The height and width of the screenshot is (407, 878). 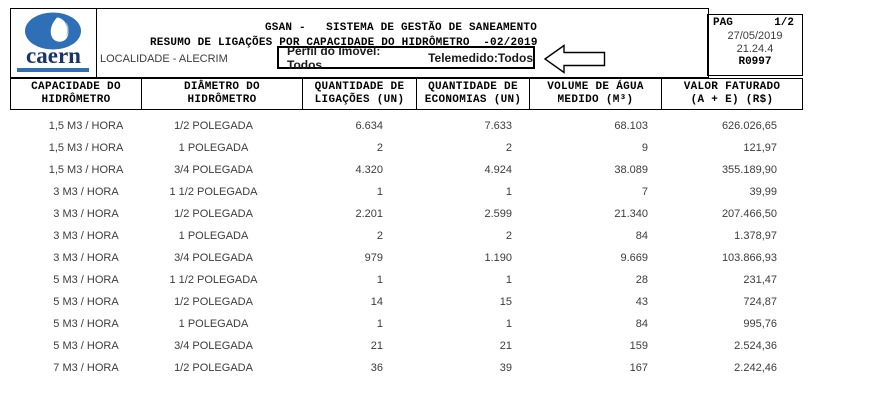 What do you see at coordinates (595, 87) in the screenshot?
I see `col-header-line: VOLUME DE ÁGUA` at bounding box center [595, 87].